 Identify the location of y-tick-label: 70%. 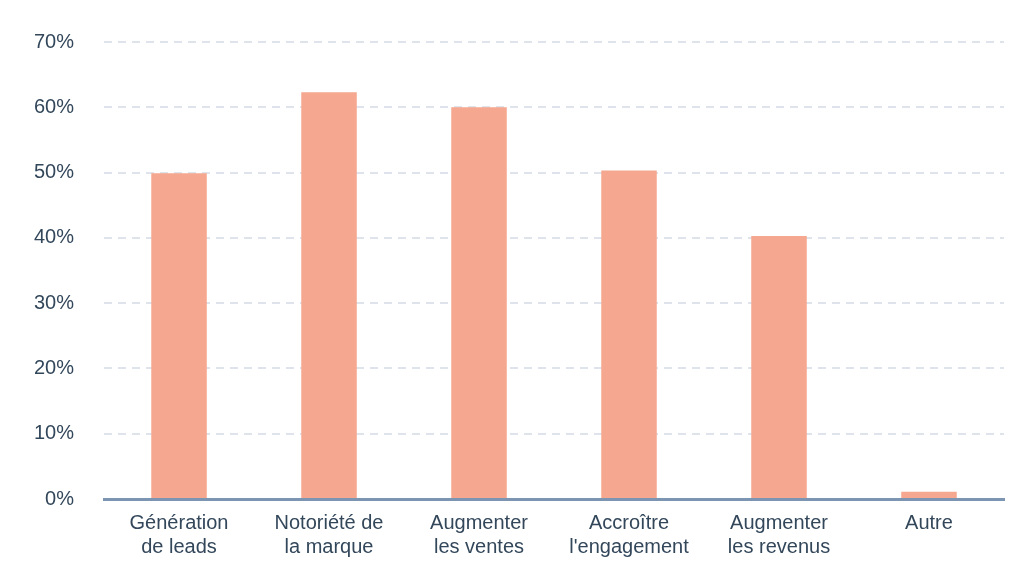
(54, 40).